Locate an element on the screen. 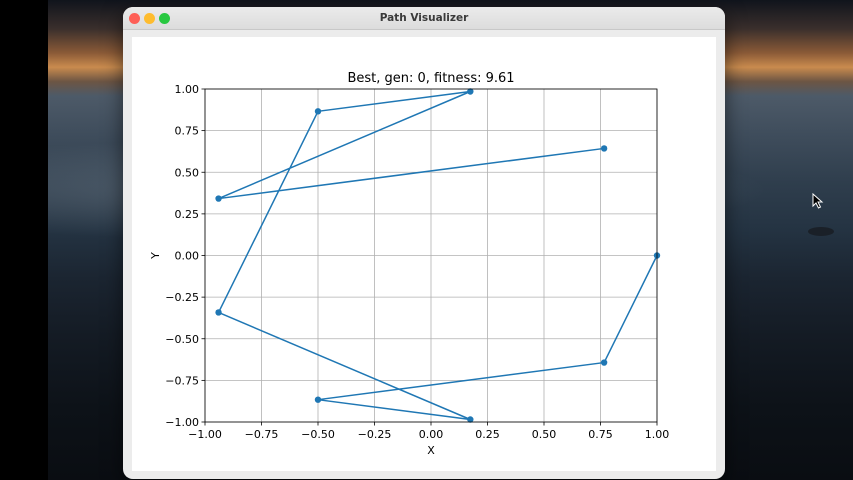 The image size is (853, 480). x-tick-label: −1.00 is located at coordinates (205, 434).